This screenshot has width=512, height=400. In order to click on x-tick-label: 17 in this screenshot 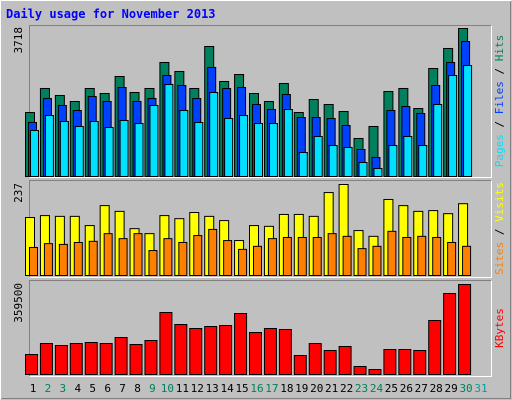, I will do `click(271, 388)`.